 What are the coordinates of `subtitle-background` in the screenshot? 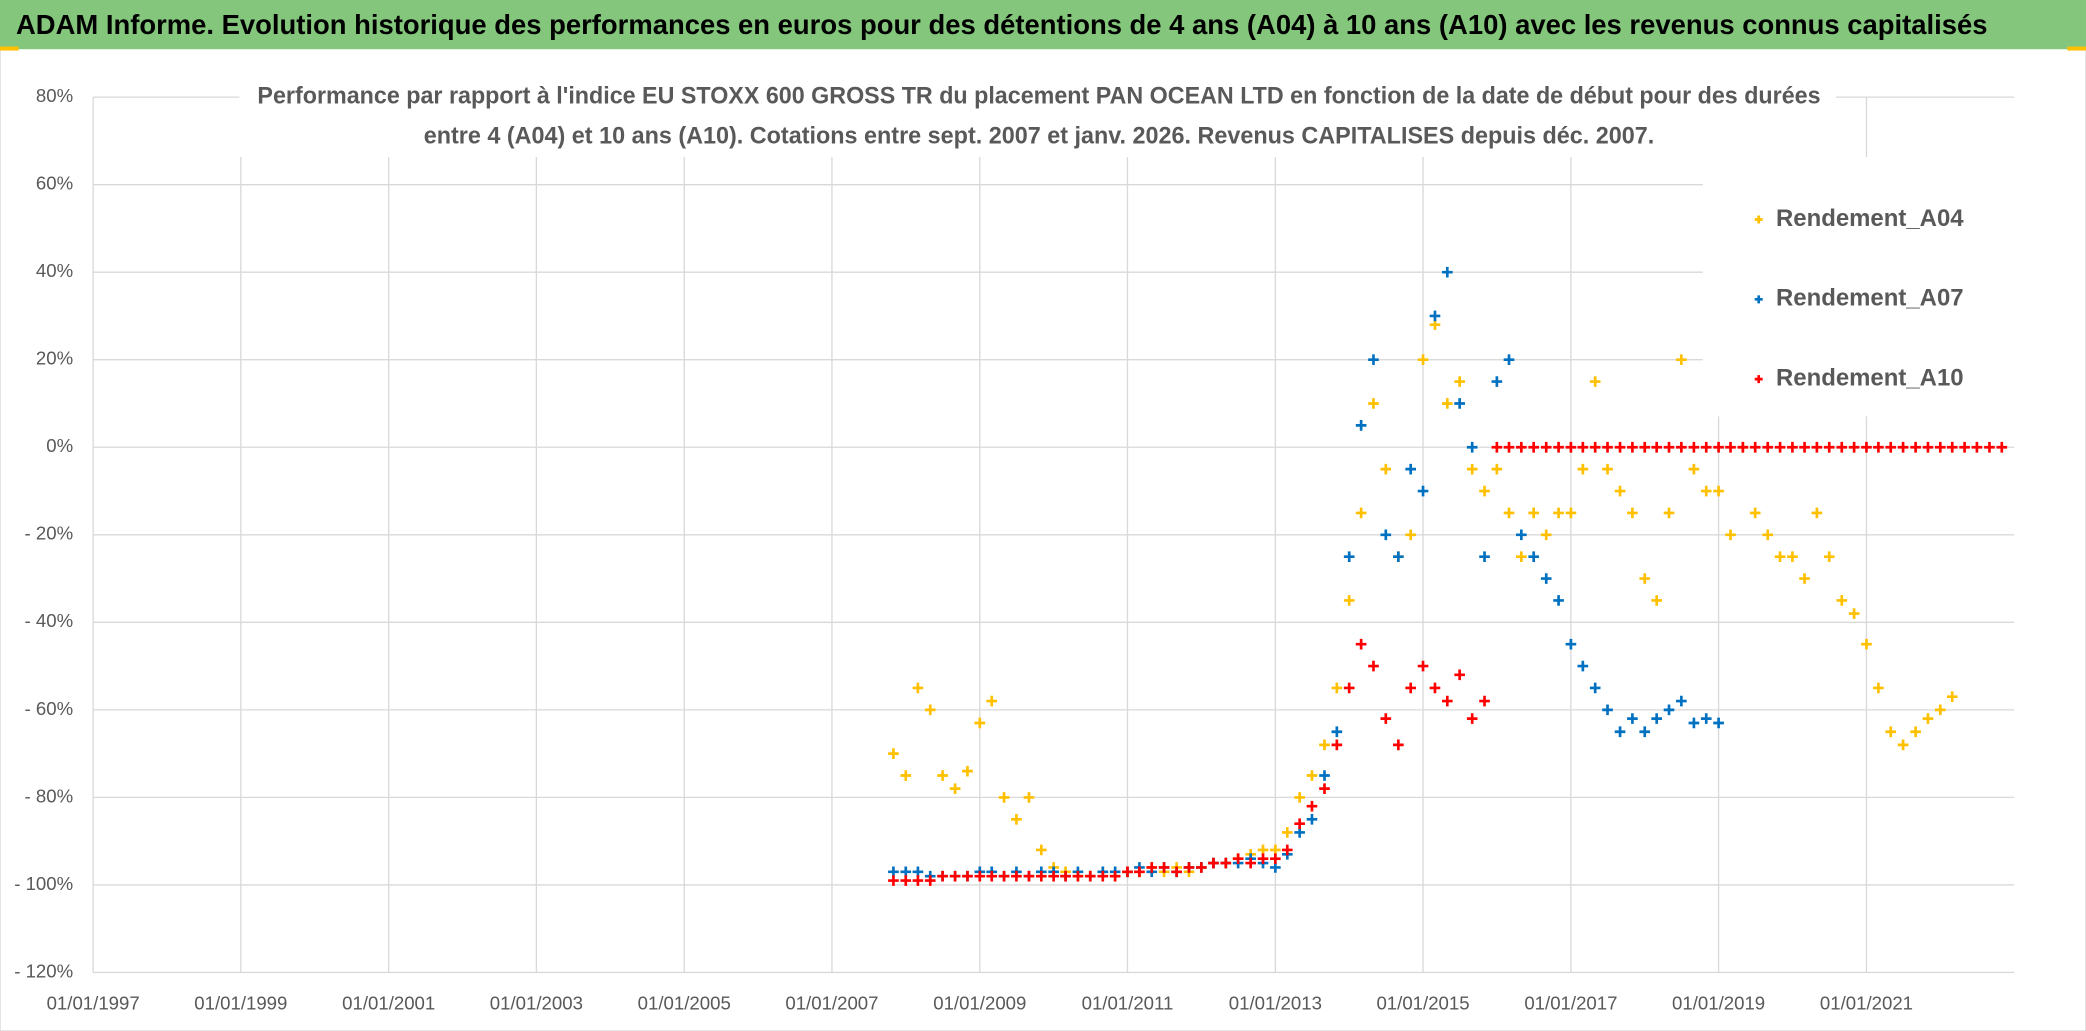 It's located at (1037, 117).